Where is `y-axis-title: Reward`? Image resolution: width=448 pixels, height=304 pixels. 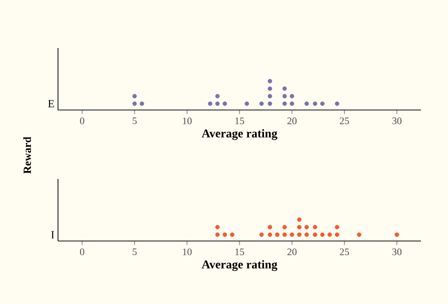 y-axis-title: Reward is located at coordinates (27, 155).